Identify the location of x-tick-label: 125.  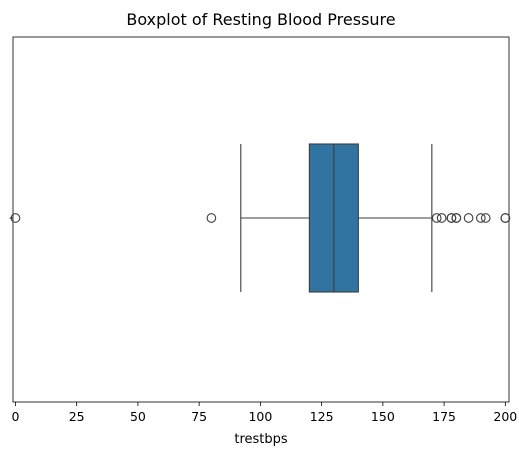
(322, 416).